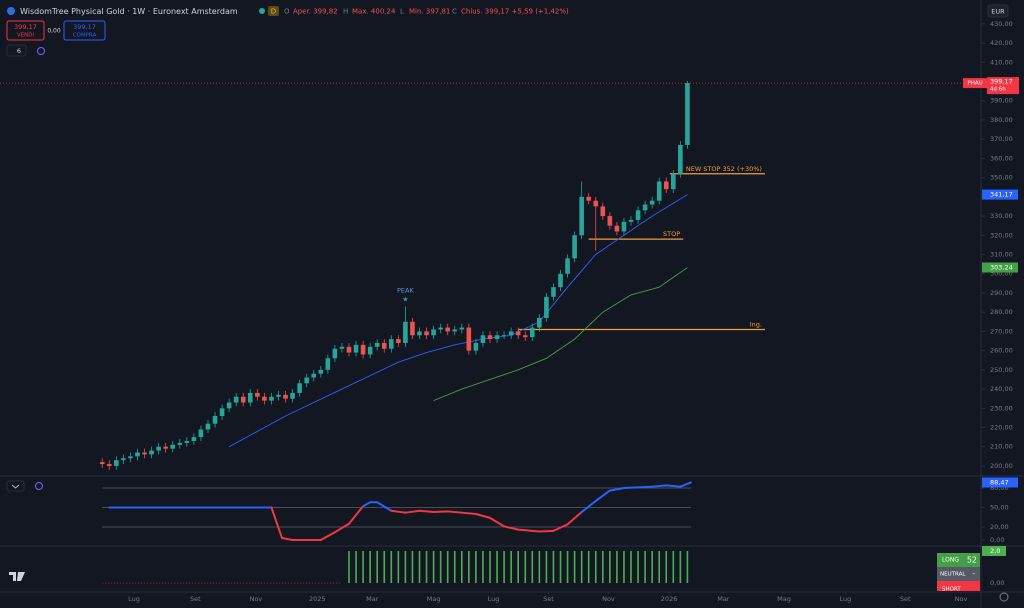 The width and height of the screenshot is (1024, 608). I want to click on y-tick-label: 240,00, so click(1001, 389).